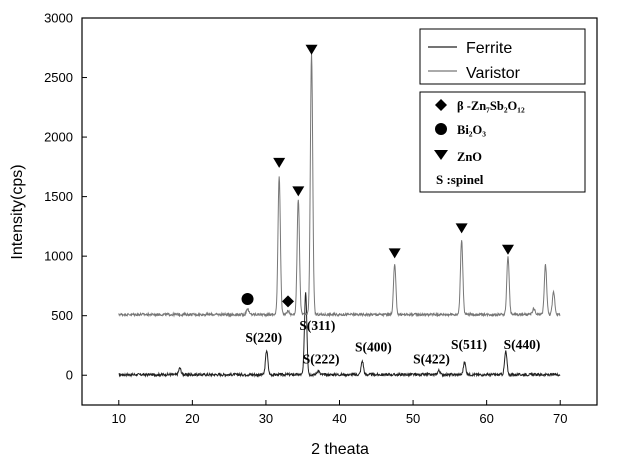  I want to click on y-tick-label: 1000, so click(58, 256).